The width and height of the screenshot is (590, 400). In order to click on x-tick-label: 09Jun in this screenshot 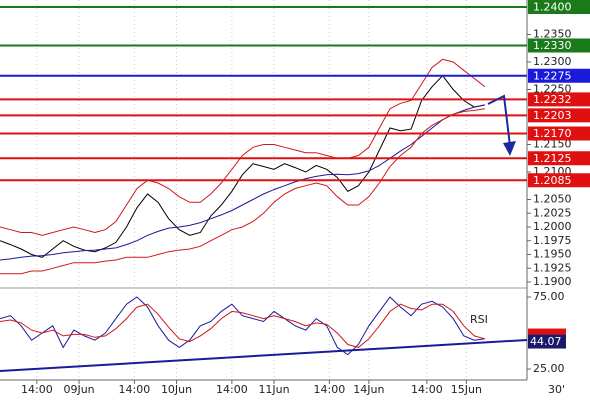, I will do `click(78, 389)`.